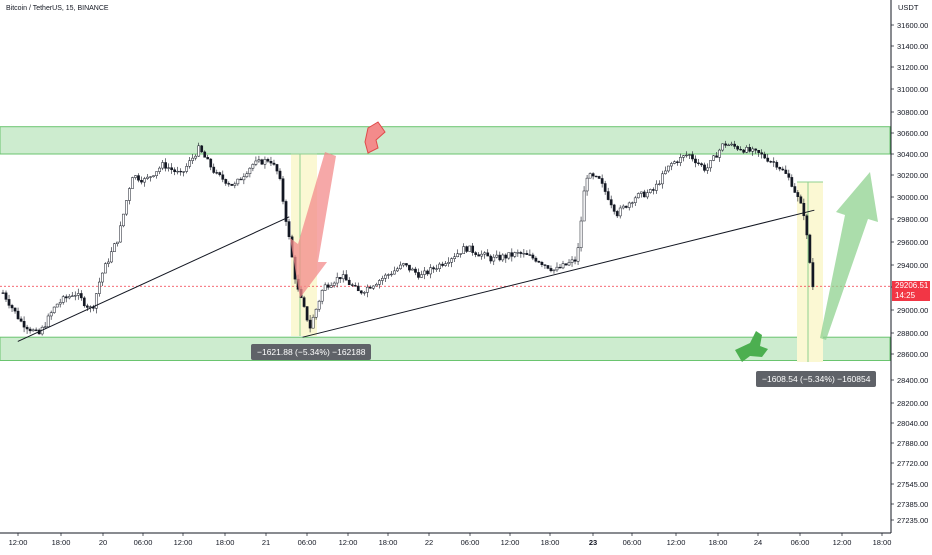 The height and width of the screenshot is (555, 932). What do you see at coordinates (816, 379) in the screenshot?
I see `measure-label-2: −1608.54 (−5.34%) −160854` at bounding box center [816, 379].